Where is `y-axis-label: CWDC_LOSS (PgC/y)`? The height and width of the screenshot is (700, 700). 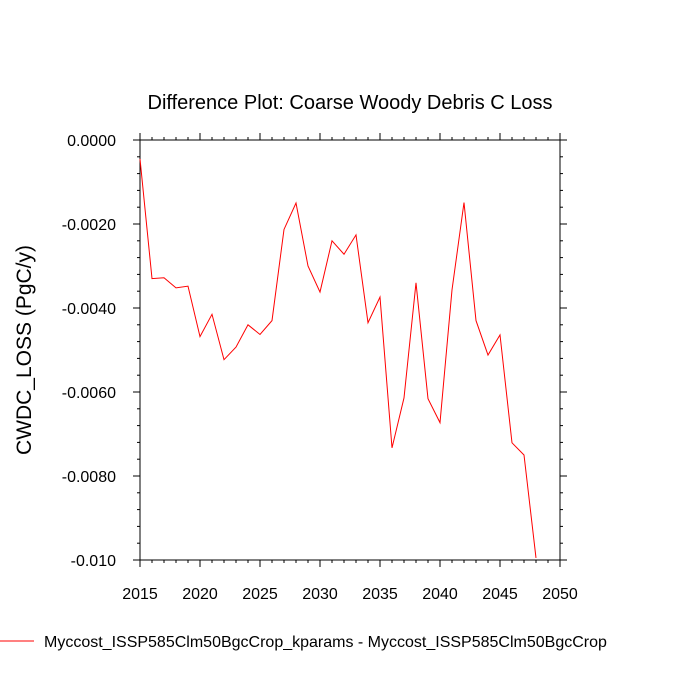 y-axis-label: CWDC_LOSS (PgC/y) is located at coordinates (24, 350).